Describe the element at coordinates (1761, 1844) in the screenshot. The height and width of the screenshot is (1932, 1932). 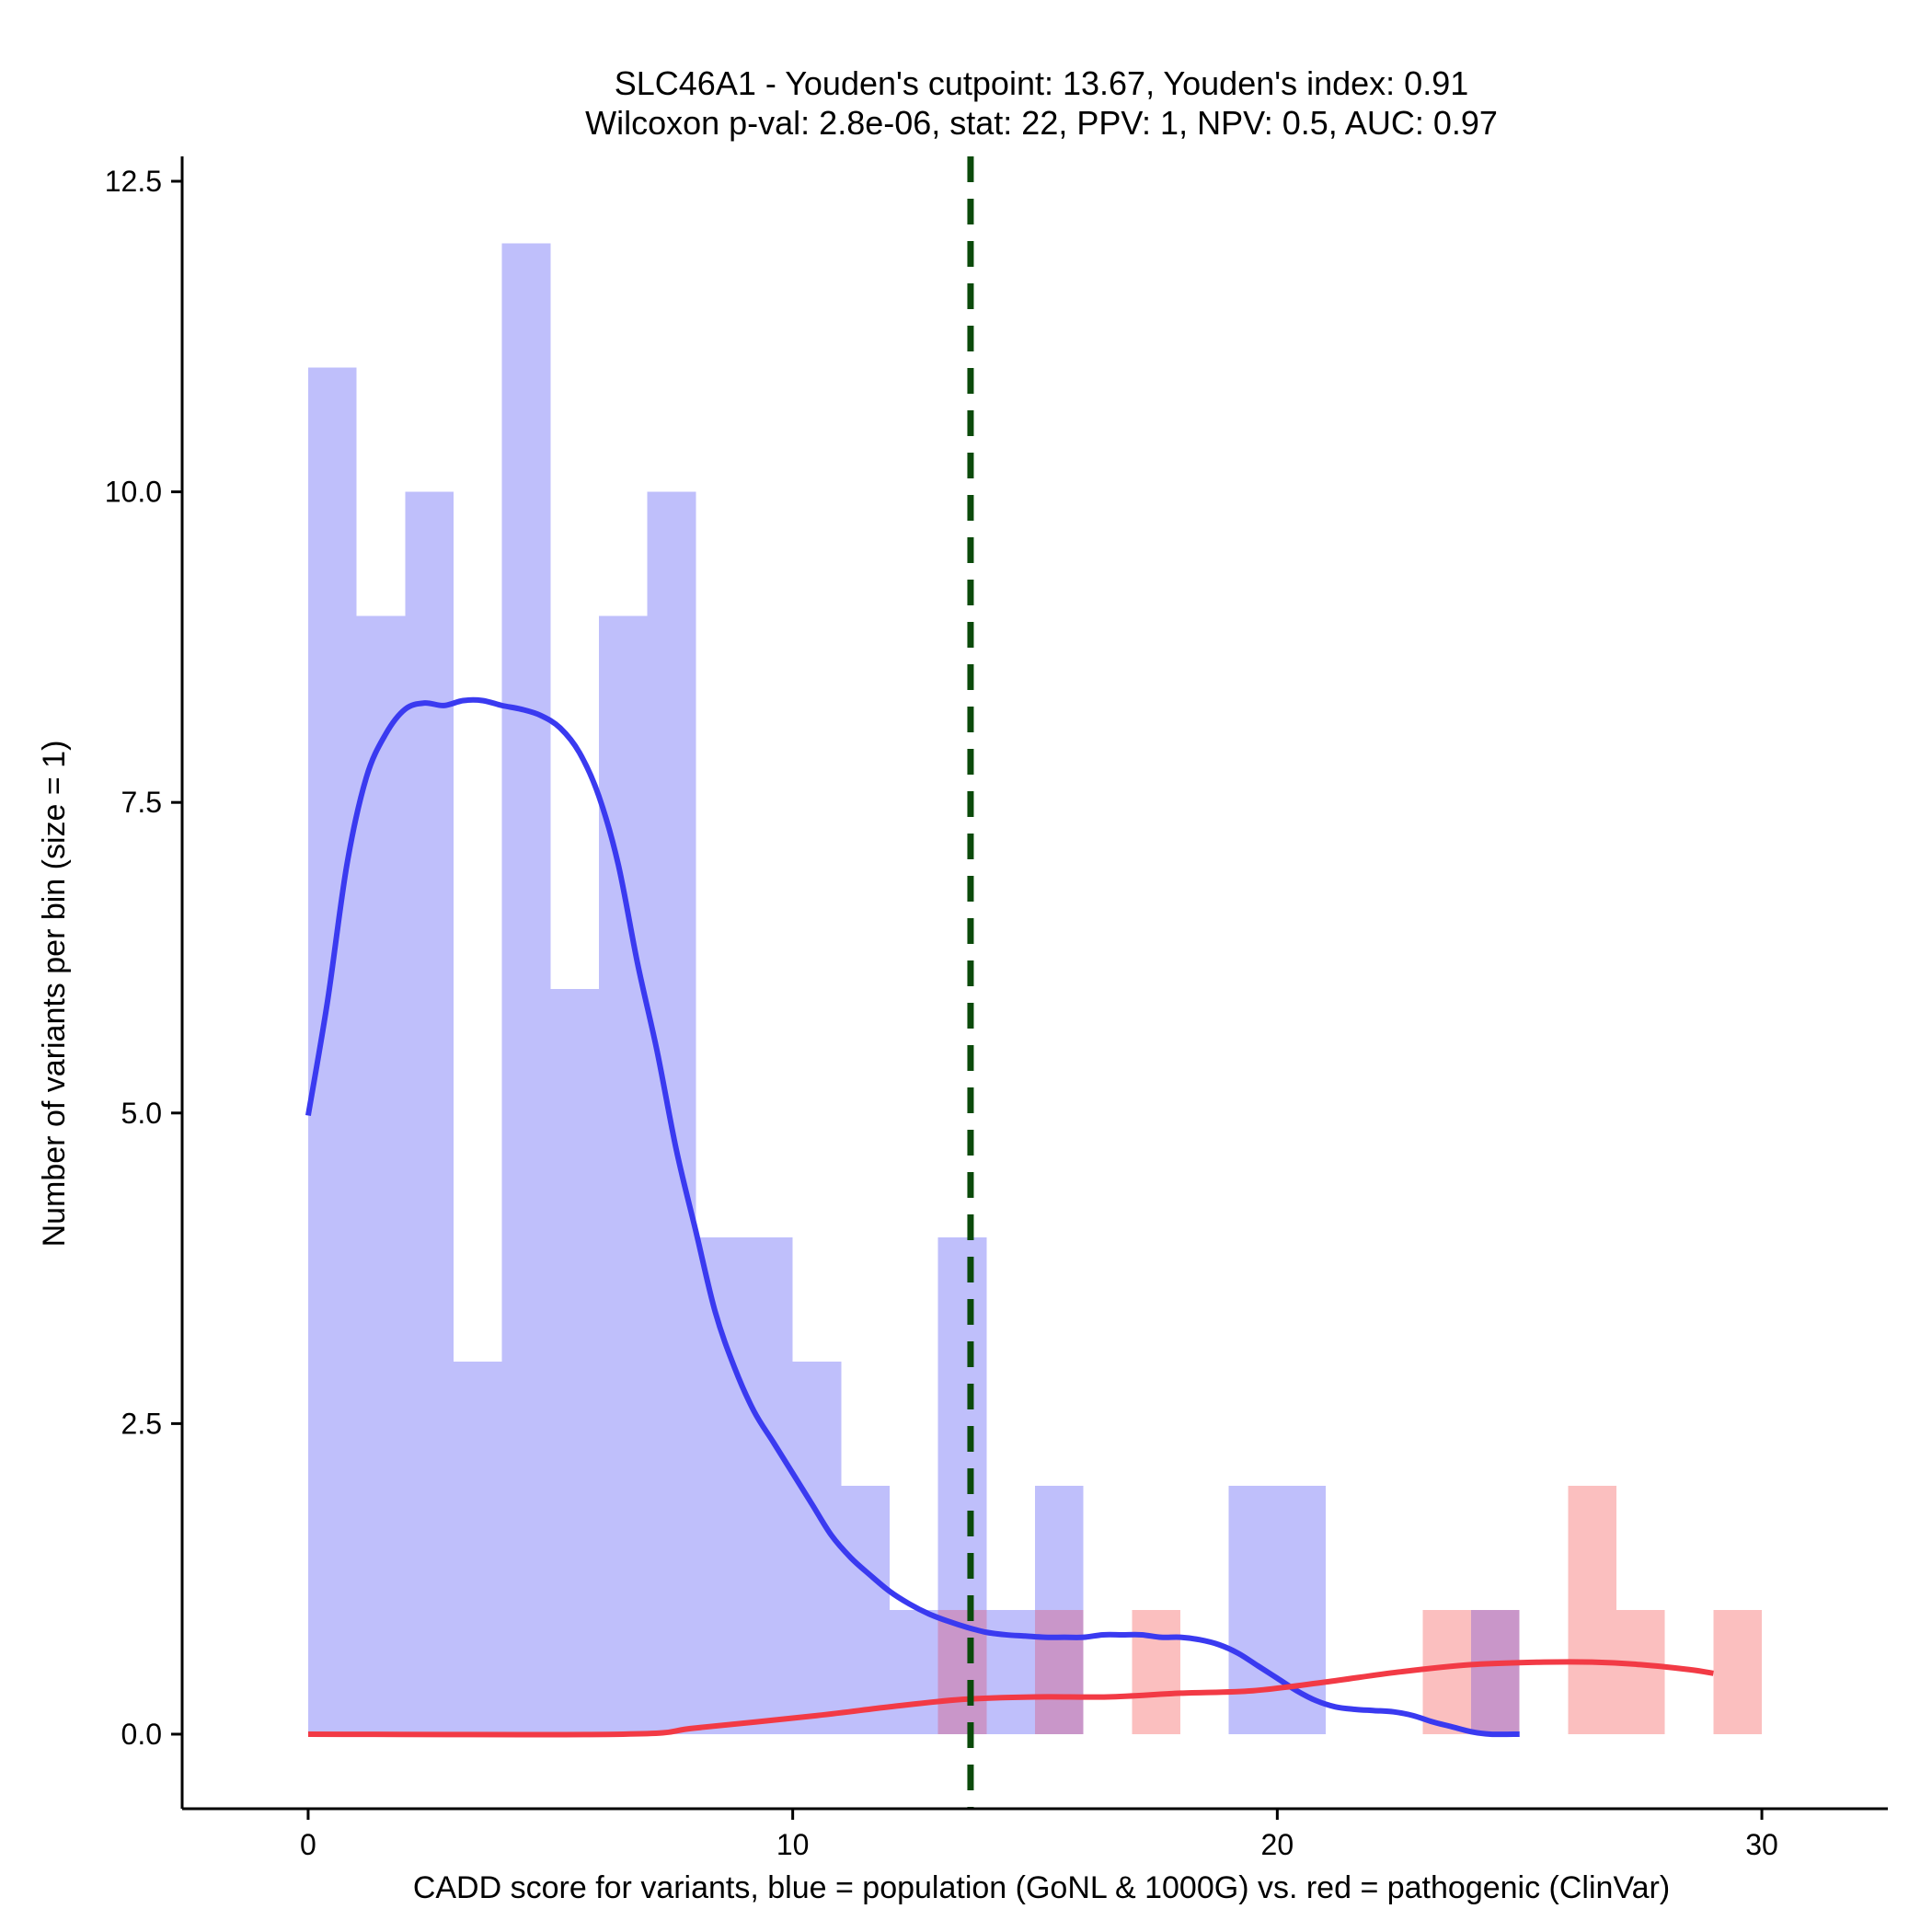
I see `x-tick-label: 30` at that location.